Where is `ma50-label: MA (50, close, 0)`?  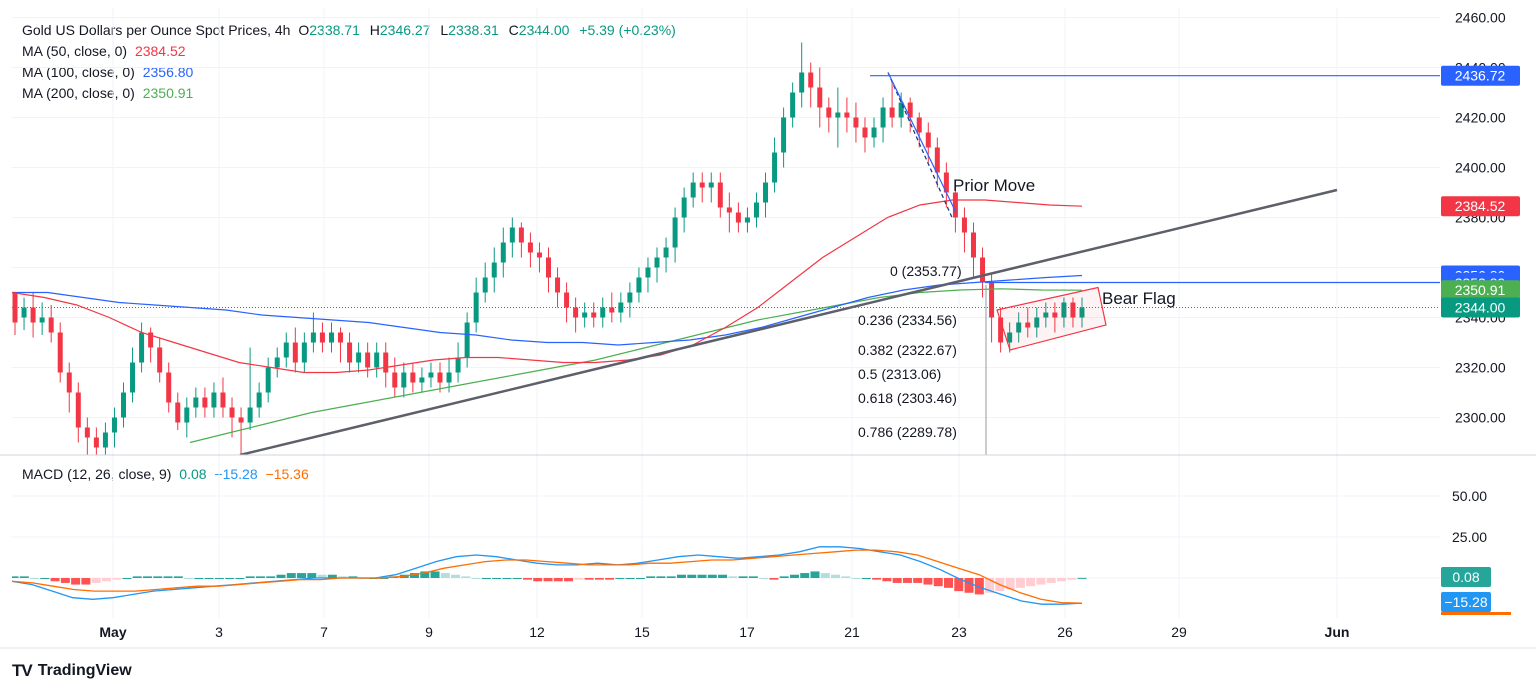
ma50-label: MA (50, close, 0) is located at coordinates (75, 51).